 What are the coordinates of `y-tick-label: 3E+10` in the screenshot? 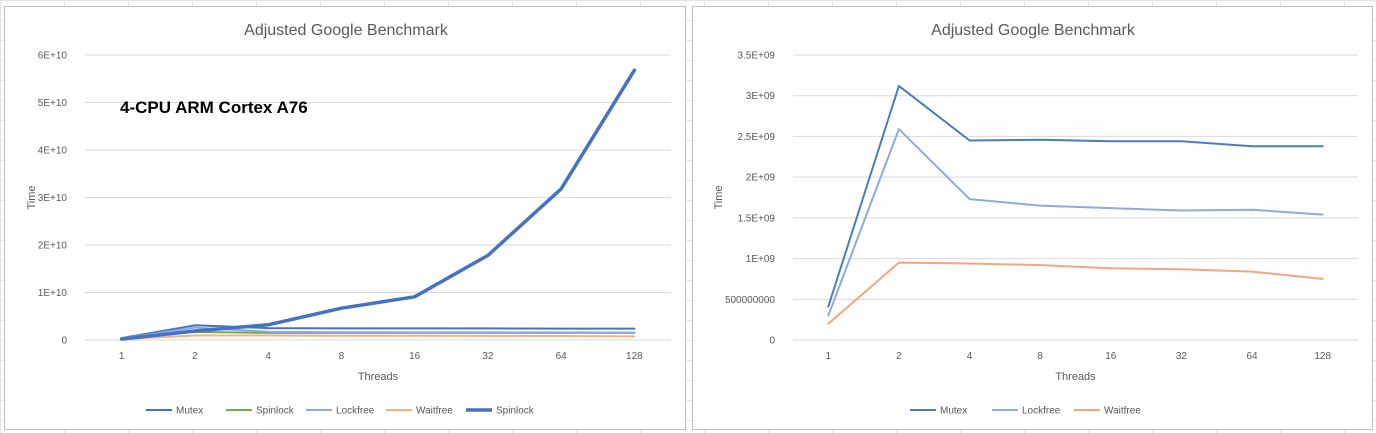 It's located at (53, 198).